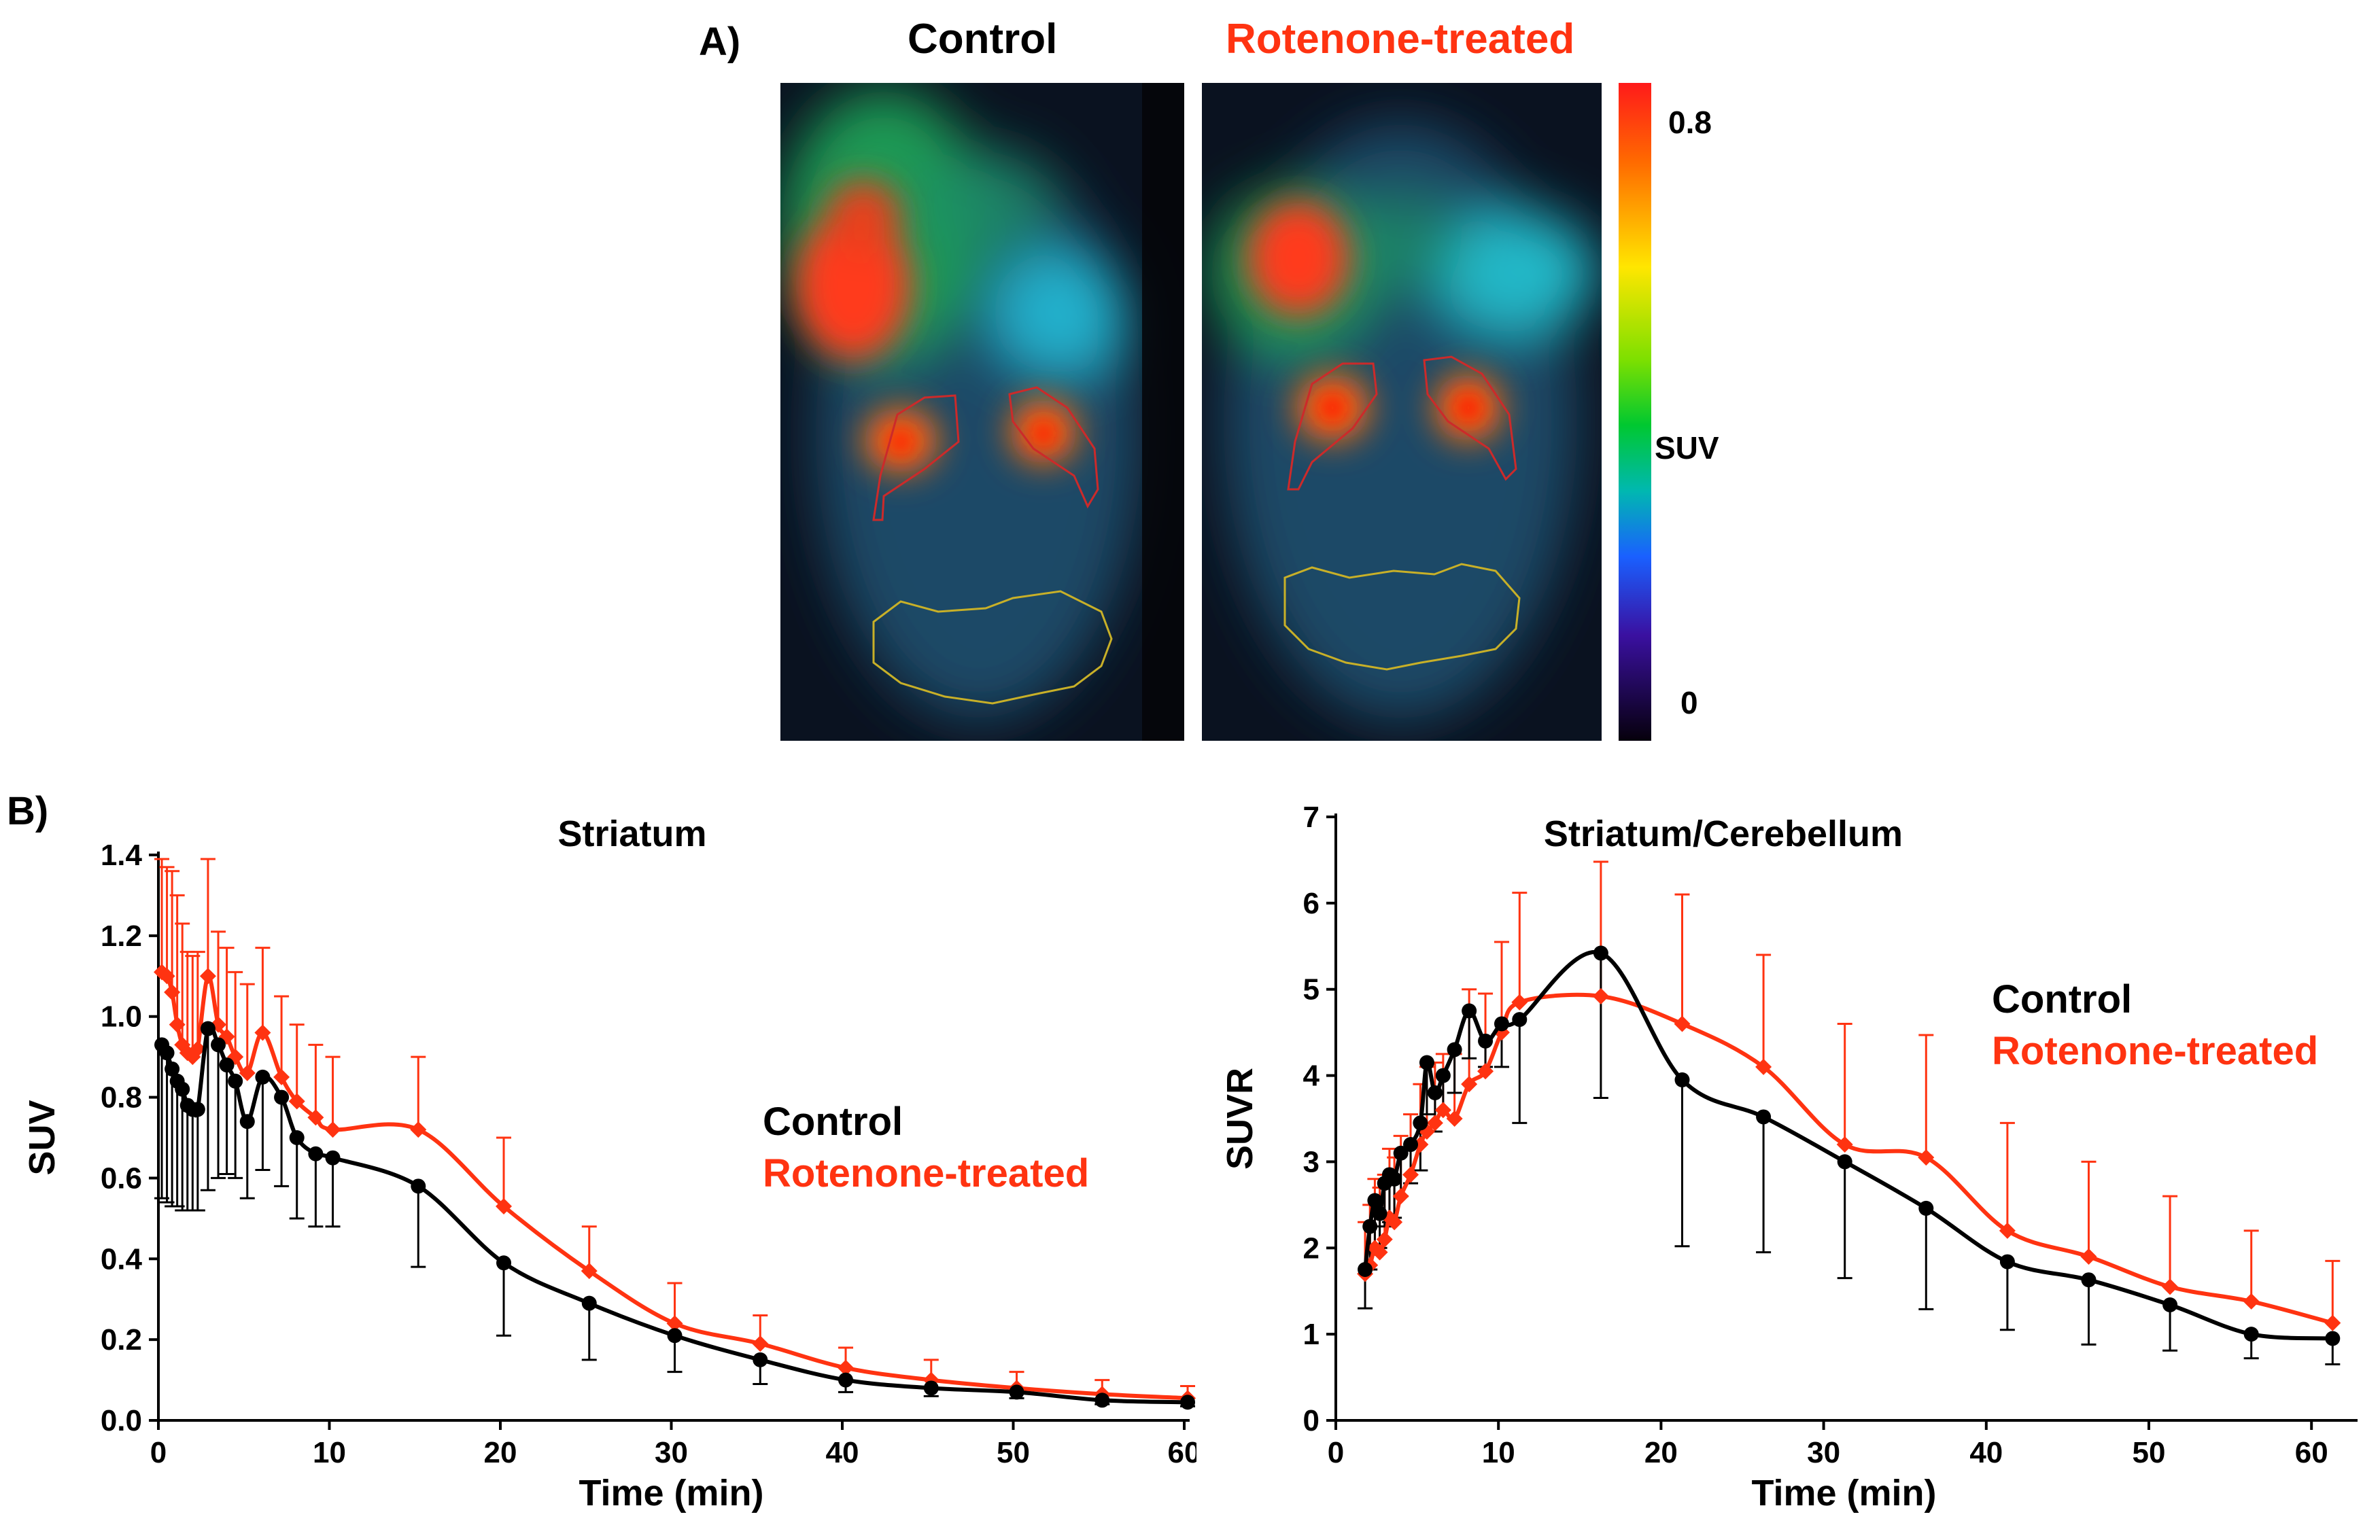  I want to click on y-tick-label: 1.0, so click(122, 1017).